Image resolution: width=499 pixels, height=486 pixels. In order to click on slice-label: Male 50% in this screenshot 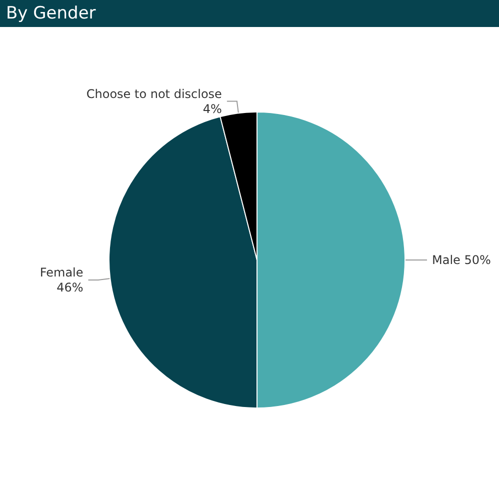, I will do `click(461, 260)`.